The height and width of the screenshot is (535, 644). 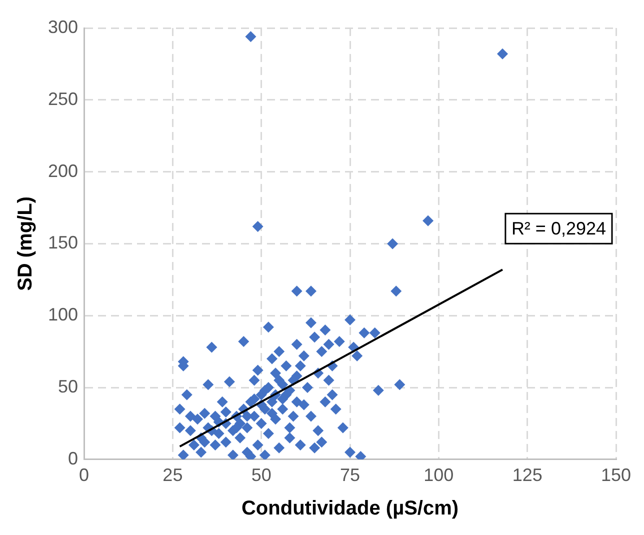 What do you see at coordinates (68, 386) in the screenshot?
I see `y-tick-label: 50` at bounding box center [68, 386].